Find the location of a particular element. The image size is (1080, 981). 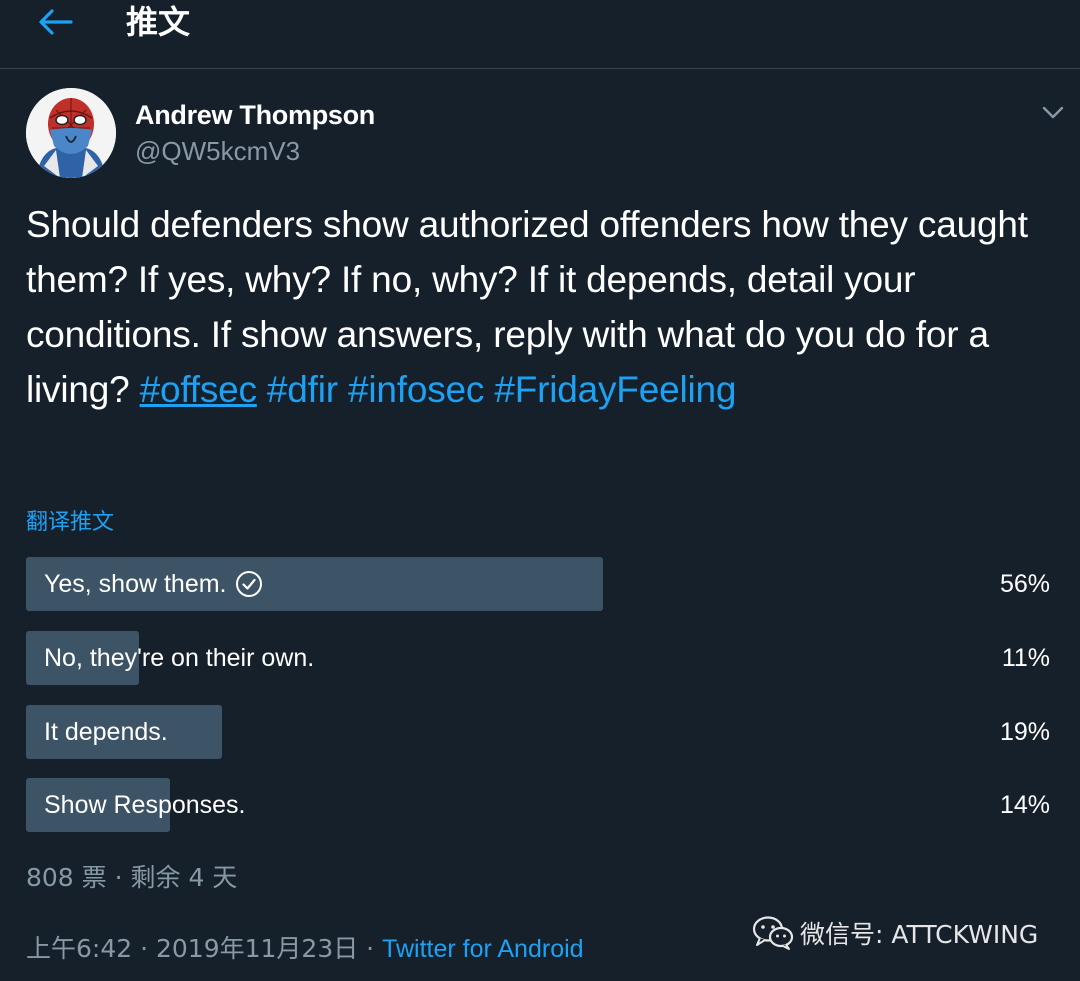

watermark-text: 微信号: ATTCKWING is located at coordinates (919, 934).